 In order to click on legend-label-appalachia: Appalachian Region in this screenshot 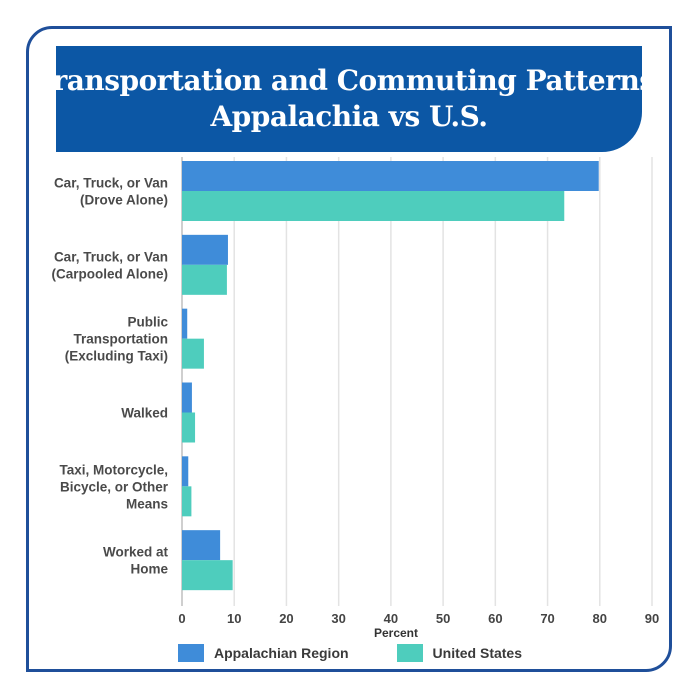, I will do `click(281, 653)`.